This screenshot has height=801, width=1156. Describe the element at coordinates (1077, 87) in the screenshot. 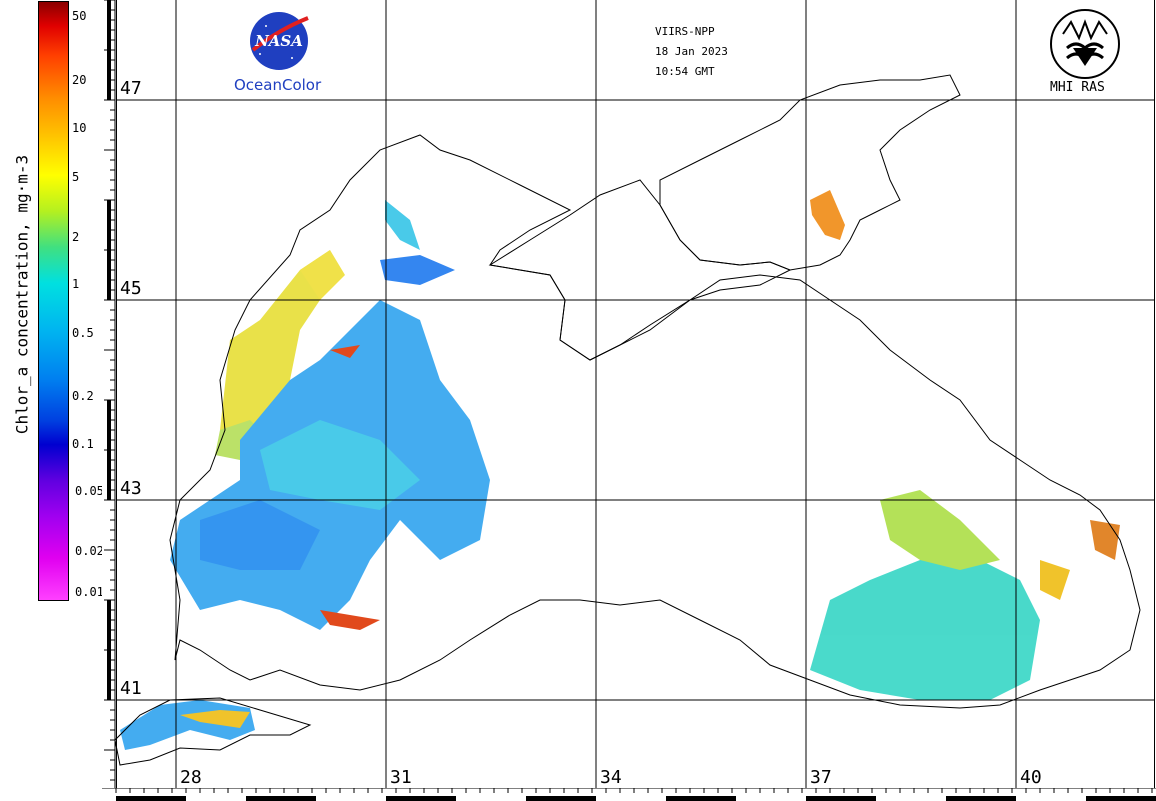

I see `mhi-ras-label: MHI RAS` at that location.